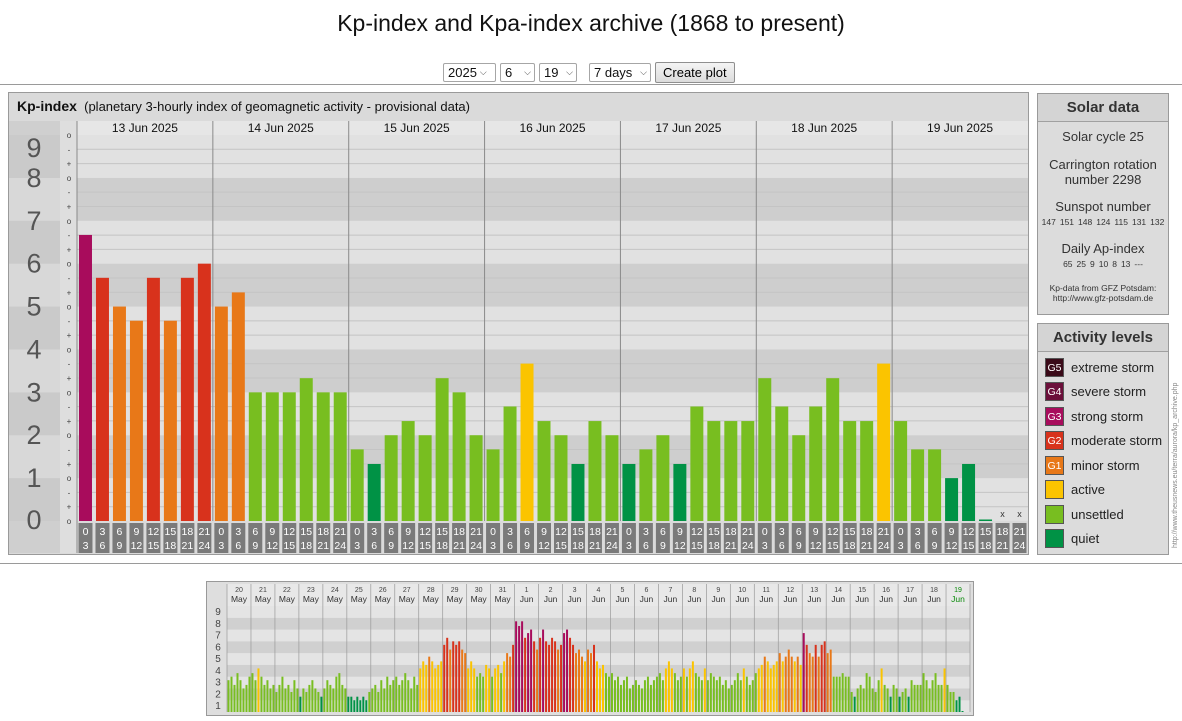 The image size is (1182, 721). What do you see at coordinates (697, 532) in the screenshot?
I see `time-start-label: 12` at bounding box center [697, 532].